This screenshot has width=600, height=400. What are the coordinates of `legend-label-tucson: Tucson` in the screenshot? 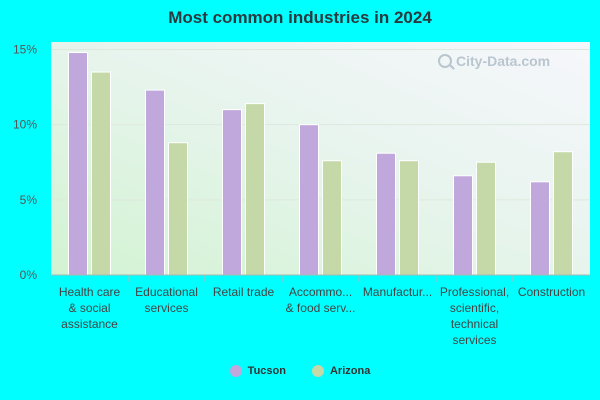 It's located at (266, 371).